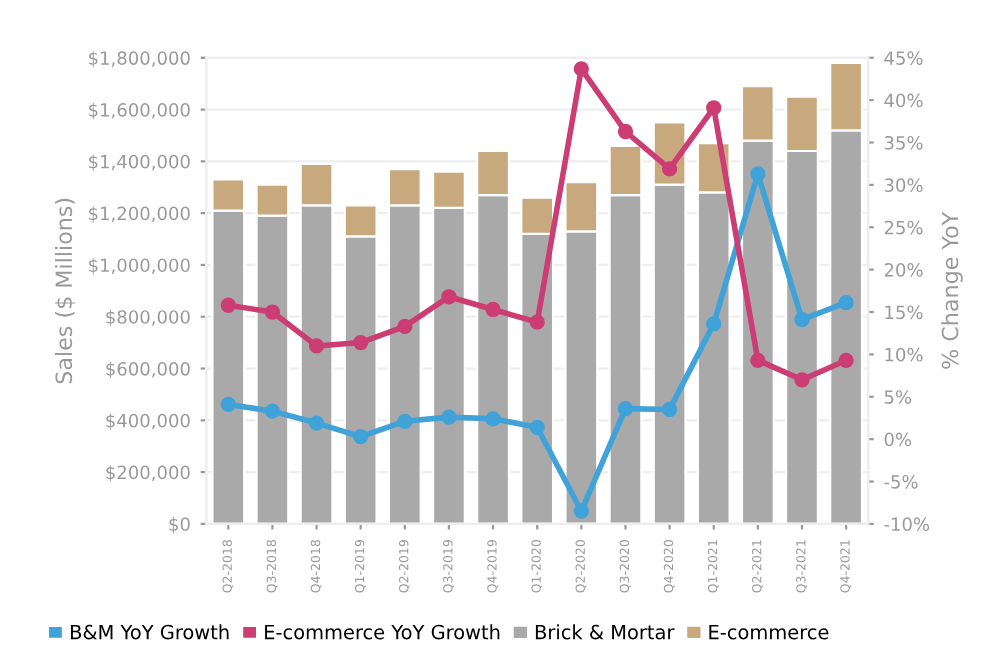  Describe the element at coordinates (139, 111) in the screenshot. I see `y-tick-label: $1,600,000` at that location.